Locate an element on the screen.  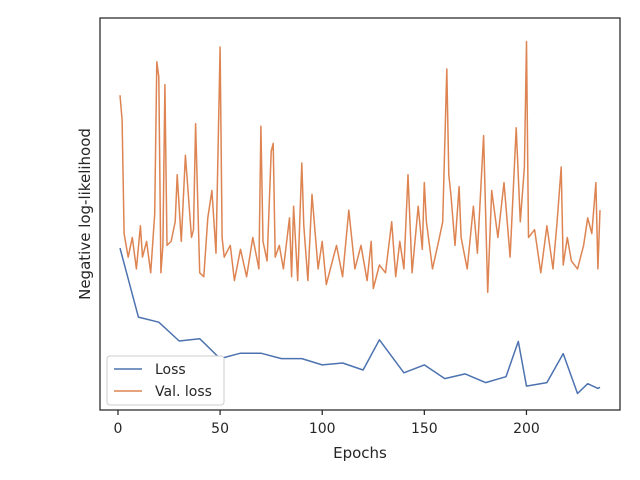
legend-label-loss: Loss is located at coordinates (170, 370).